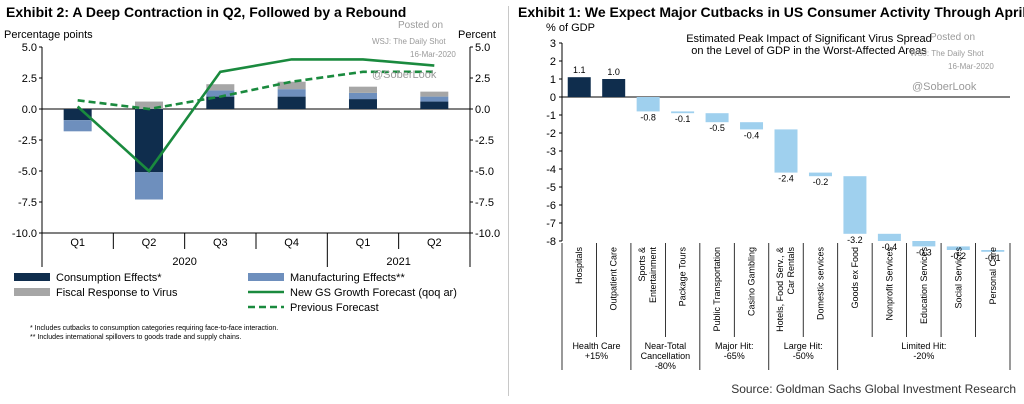 Image resolution: width=1024 pixels, height=404 pixels. I want to click on left-y-tick-label: -5.0, so click(27, 172).